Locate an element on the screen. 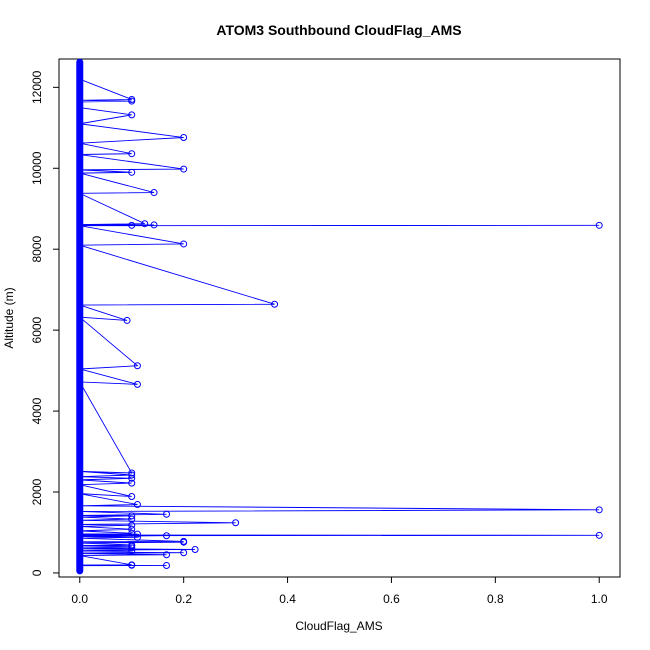 This screenshot has width=650, height=650. y-tick-label: 8000 is located at coordinates (37, 249).